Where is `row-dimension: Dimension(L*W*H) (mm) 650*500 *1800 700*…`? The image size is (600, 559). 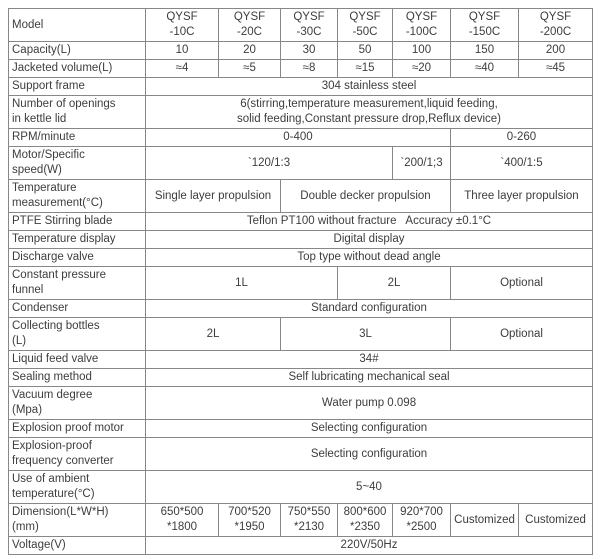 row-dimension: Dimension(L*W*H) (mm) 650*500 *1800 700*… is located at coordinates (300, 520).